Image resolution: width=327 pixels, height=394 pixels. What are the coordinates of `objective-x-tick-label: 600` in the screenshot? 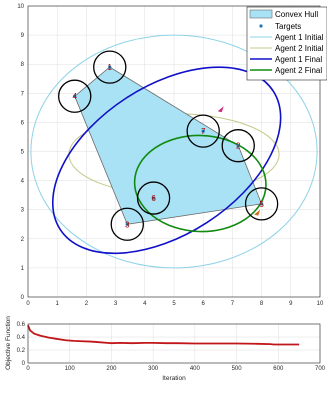 It's located at (278, 369).